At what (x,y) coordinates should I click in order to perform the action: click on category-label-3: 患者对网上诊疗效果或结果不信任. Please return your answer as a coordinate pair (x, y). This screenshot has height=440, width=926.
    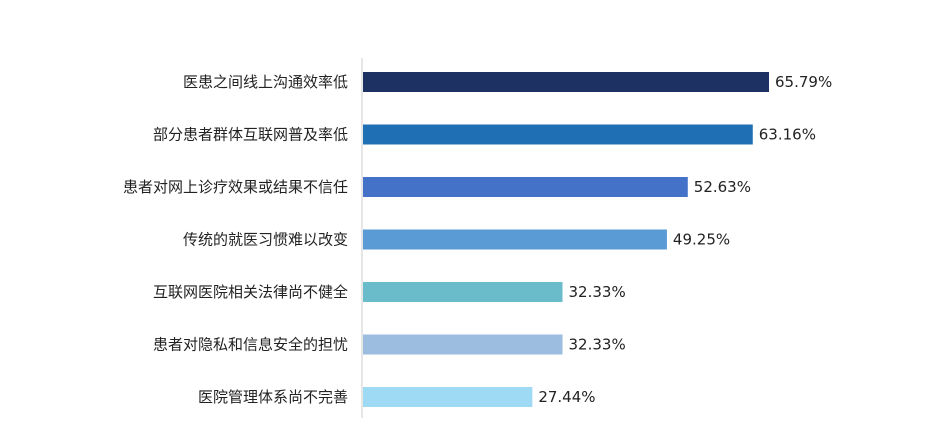
    Looking at the image, I should click on (235, 187).